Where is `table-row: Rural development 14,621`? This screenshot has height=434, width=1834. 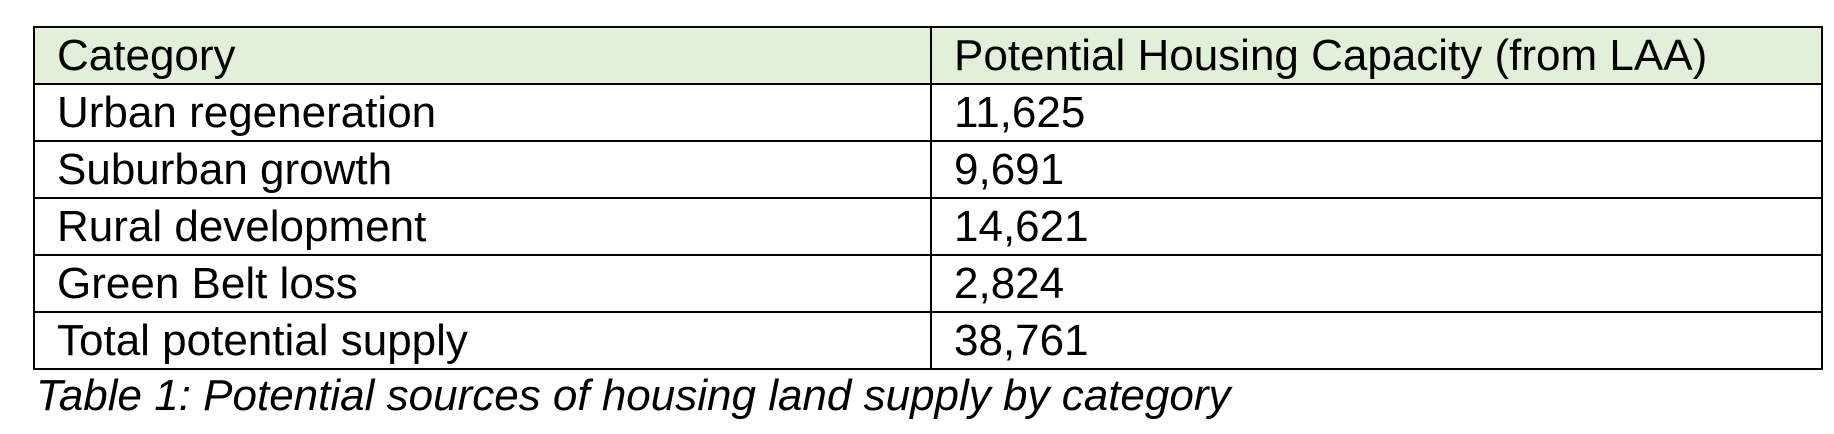
table-row: Rural development 14,621 is located at coordinates (928, 226).